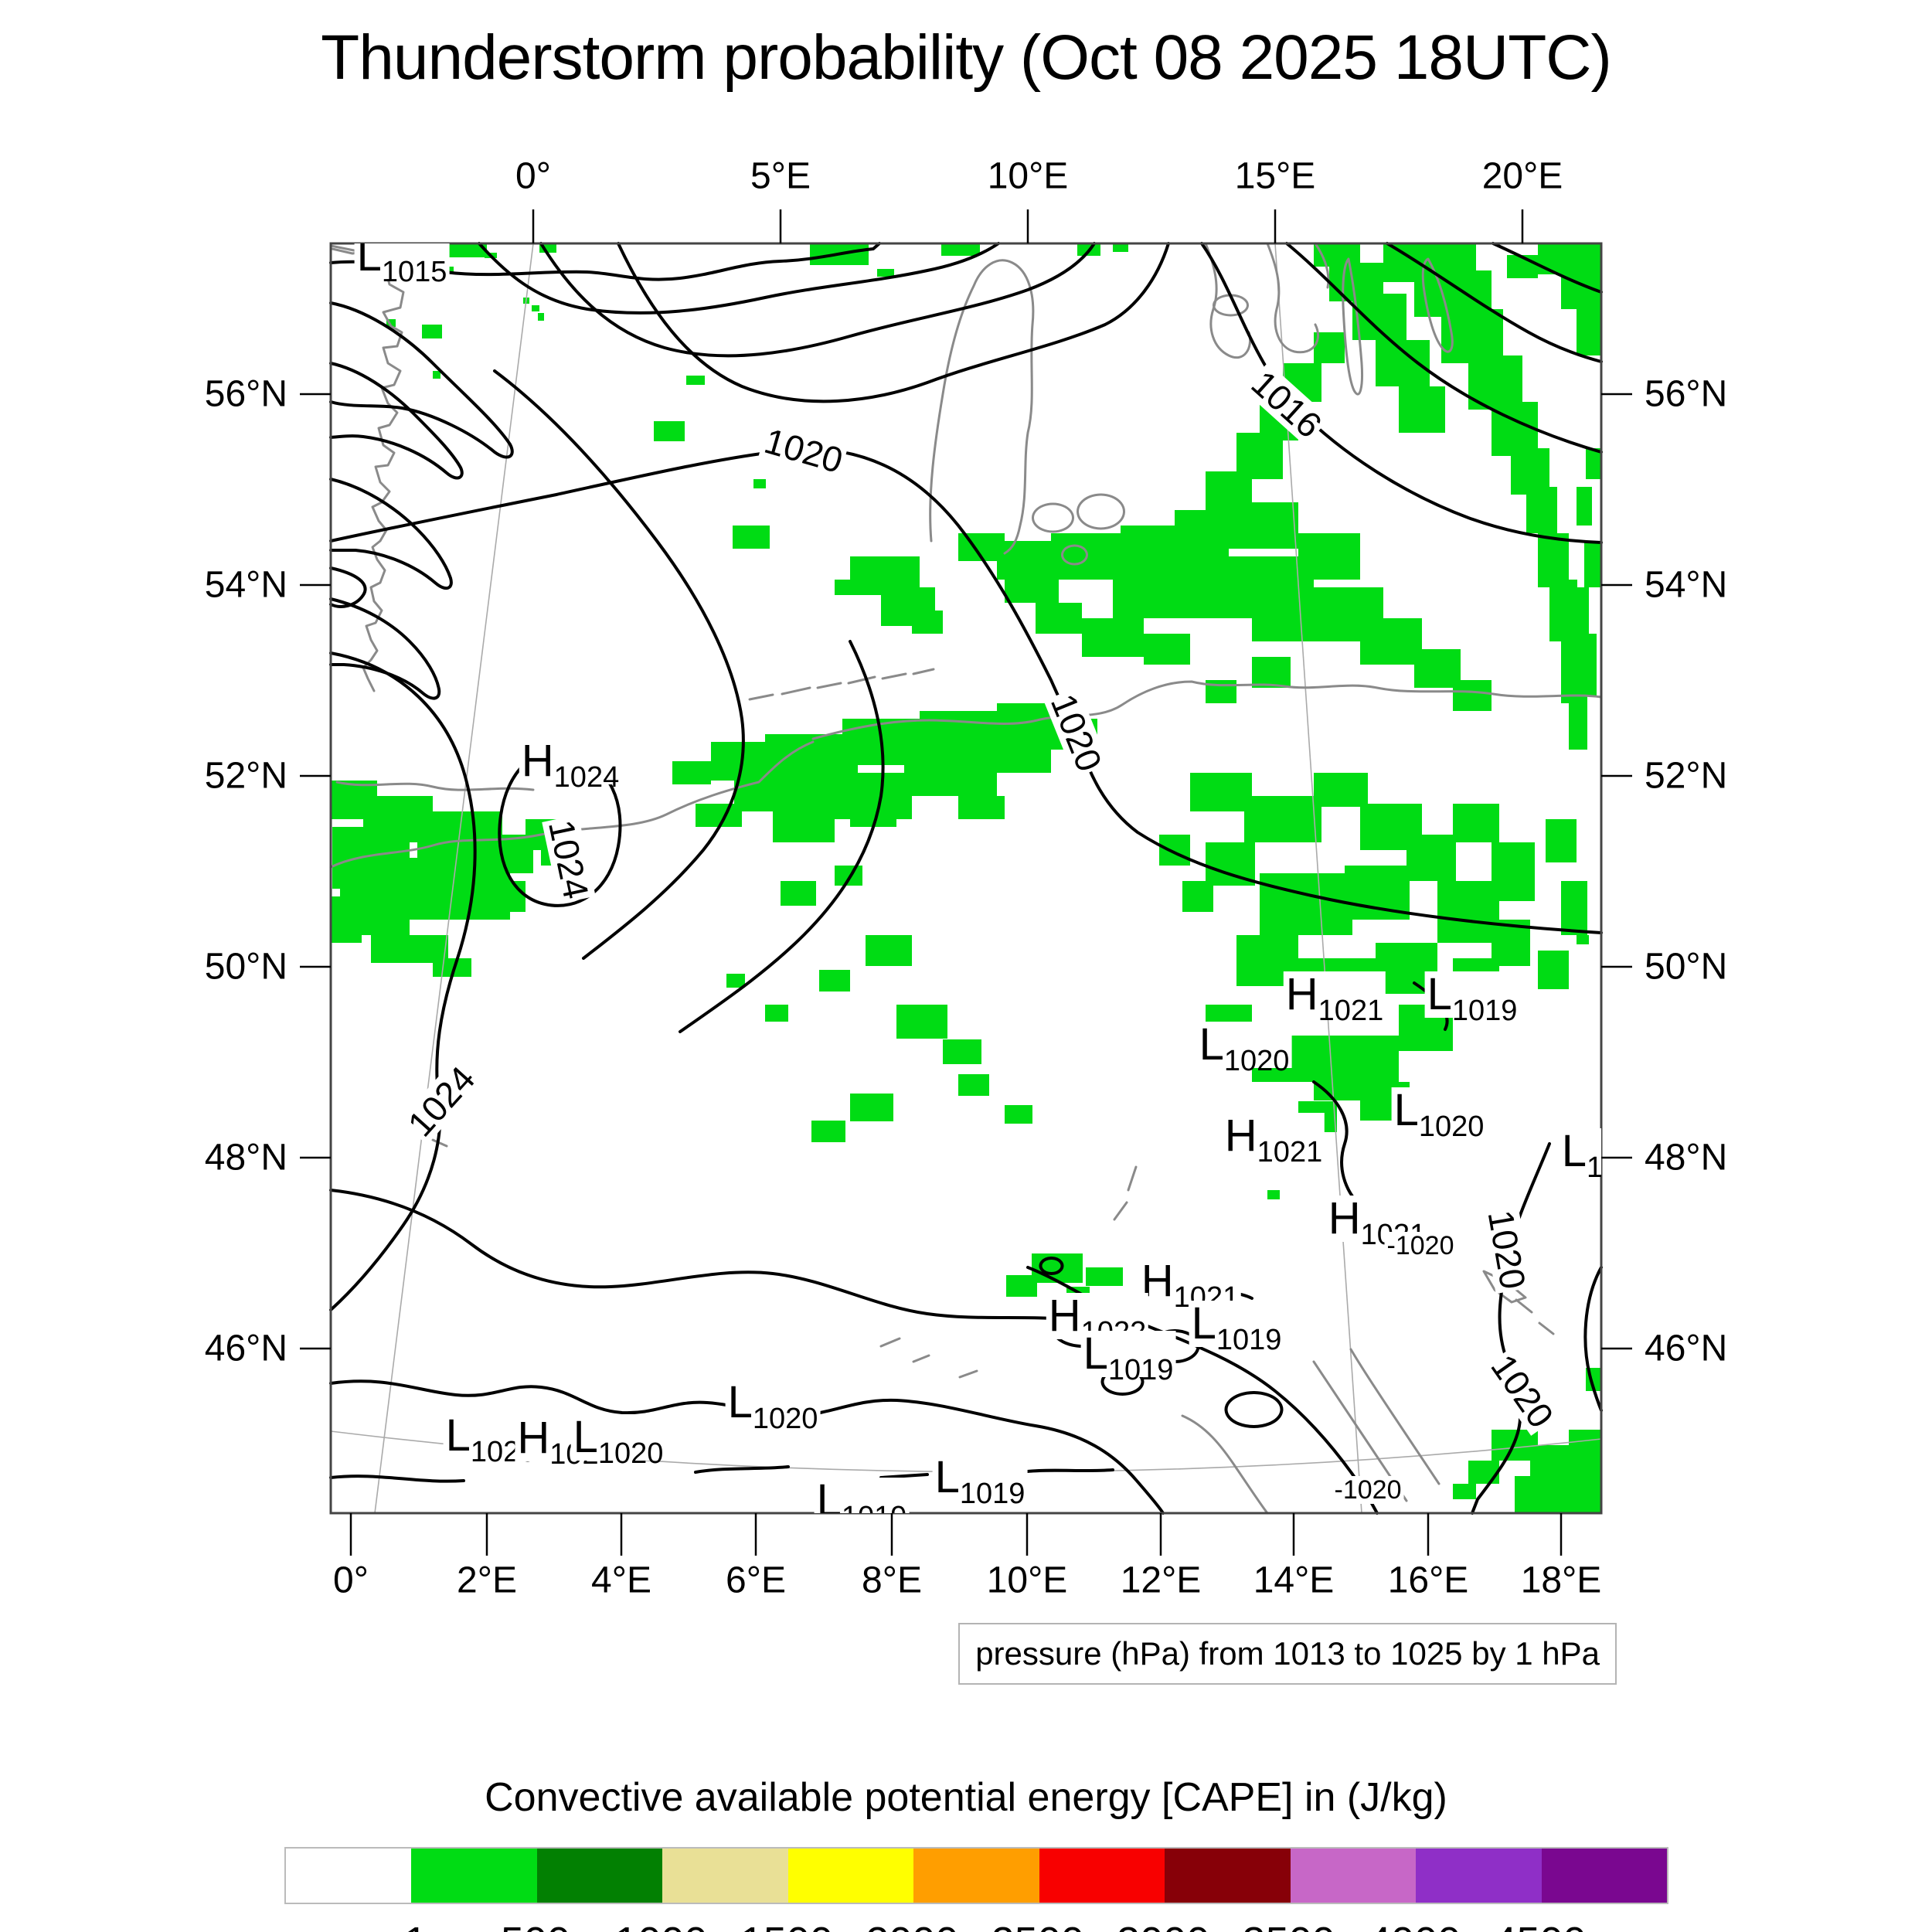 The width and height of the screenshot is (1932, 1932). I want to click on cape-colorbar, so click(976, 1875).